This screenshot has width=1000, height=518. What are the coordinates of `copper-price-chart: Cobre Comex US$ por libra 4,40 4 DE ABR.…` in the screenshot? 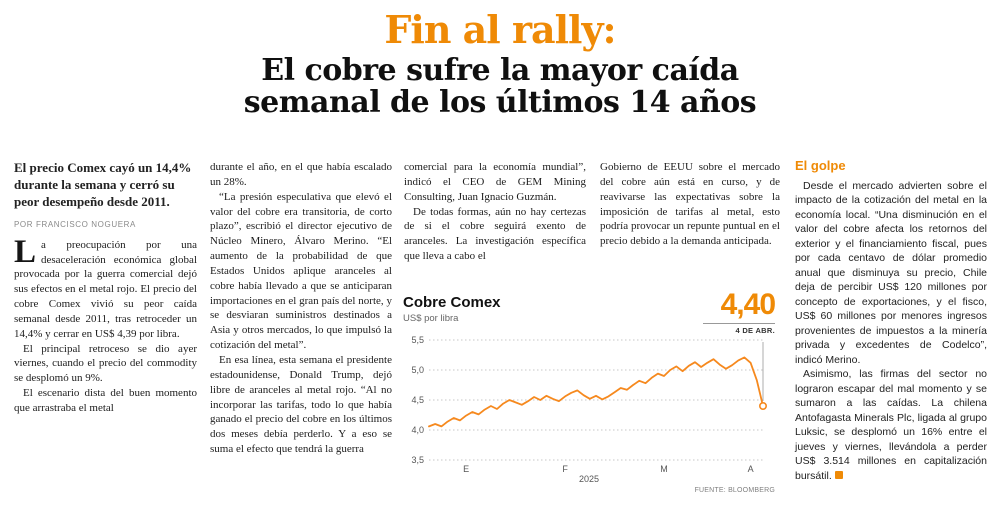 It's located at (589, 392).